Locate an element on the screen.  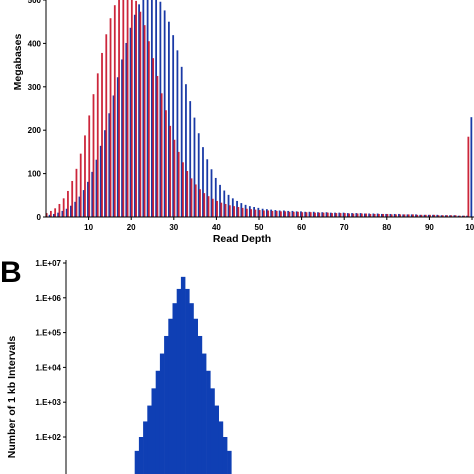
x-tick-label: 60 is located at coordinates (301, 227).